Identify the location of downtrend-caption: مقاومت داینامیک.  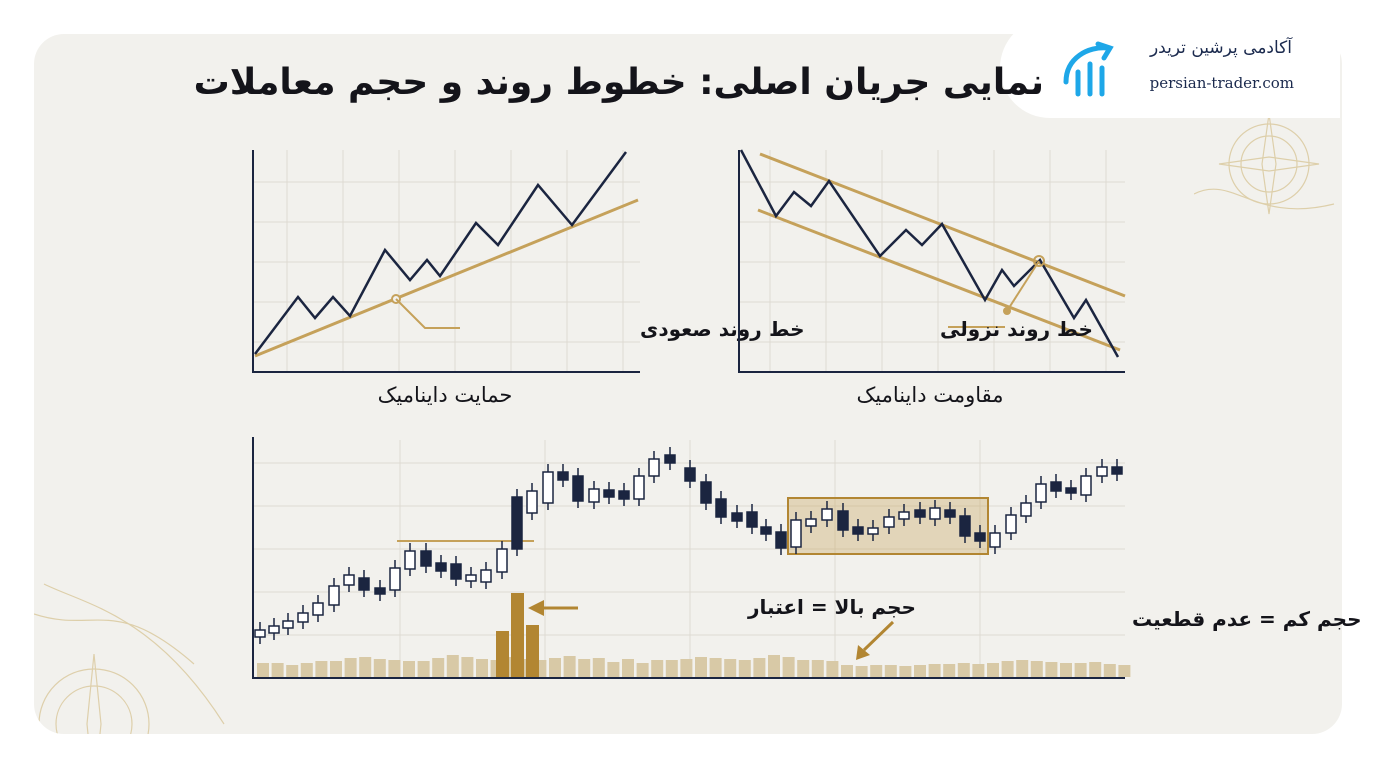
(929, 395).